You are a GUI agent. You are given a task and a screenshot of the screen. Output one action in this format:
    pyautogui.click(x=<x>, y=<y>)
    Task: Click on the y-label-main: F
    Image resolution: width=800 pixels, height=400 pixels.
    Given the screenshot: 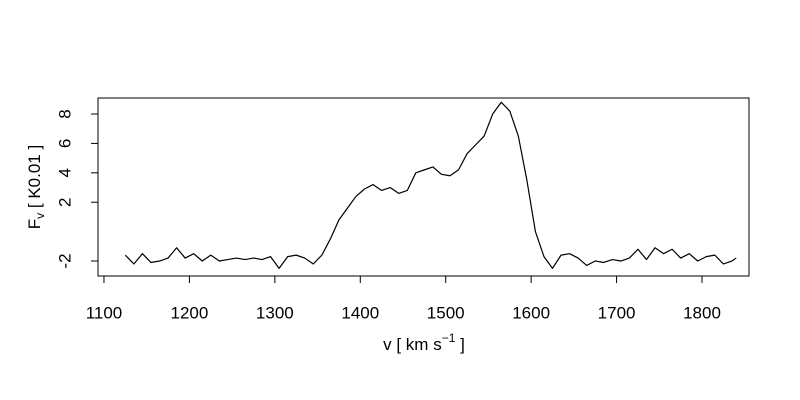 What is the action you would take?
    pyautogui.click(x=34, y=224)
    